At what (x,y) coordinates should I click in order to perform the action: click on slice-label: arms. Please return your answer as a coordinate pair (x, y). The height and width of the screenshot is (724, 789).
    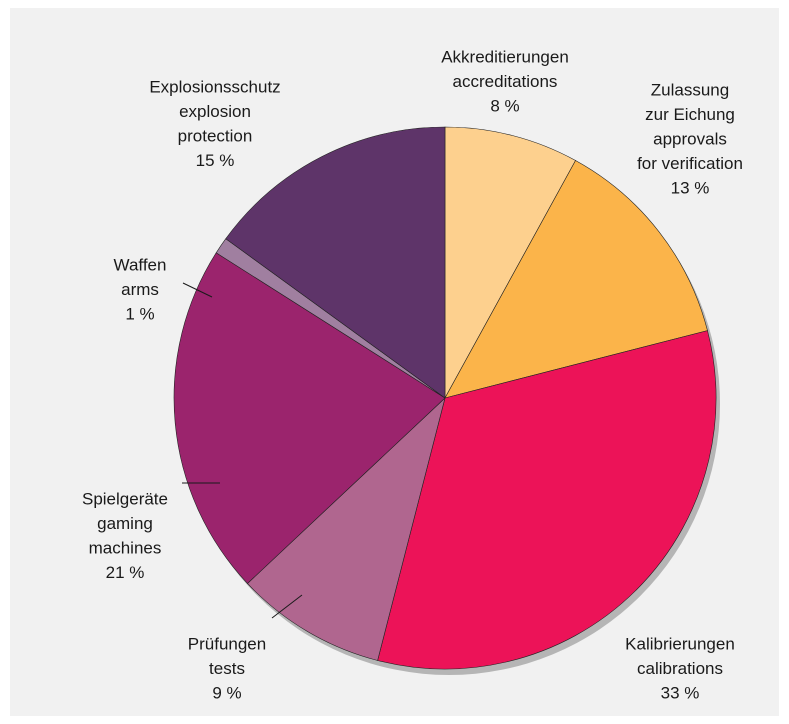
    Looking at the image, I should click on (140, 289).